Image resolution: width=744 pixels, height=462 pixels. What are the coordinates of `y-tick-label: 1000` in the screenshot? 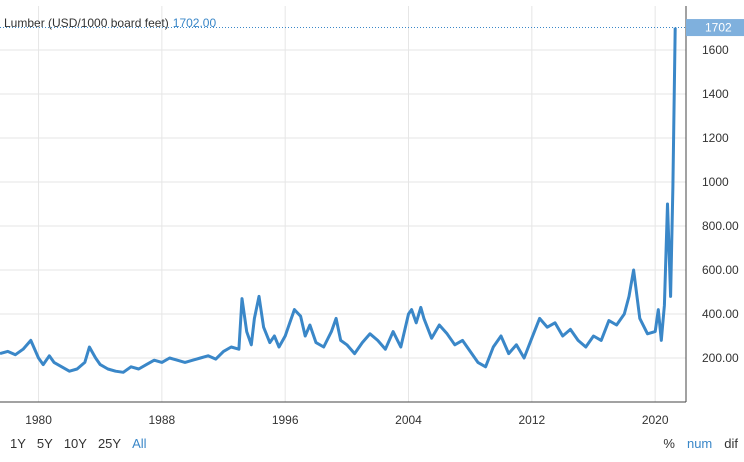 It's located at (715, 182).